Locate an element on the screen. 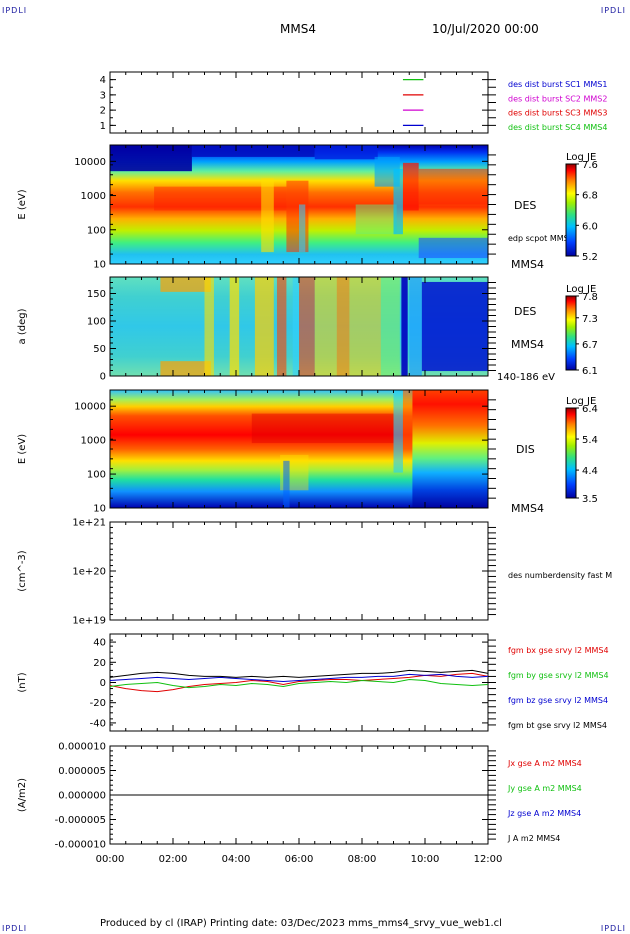 Image resolution: width=630 pixels, height=934 pixels. des-pitch-colorbar-label: 6.1 is located at coordinates (590, 371).